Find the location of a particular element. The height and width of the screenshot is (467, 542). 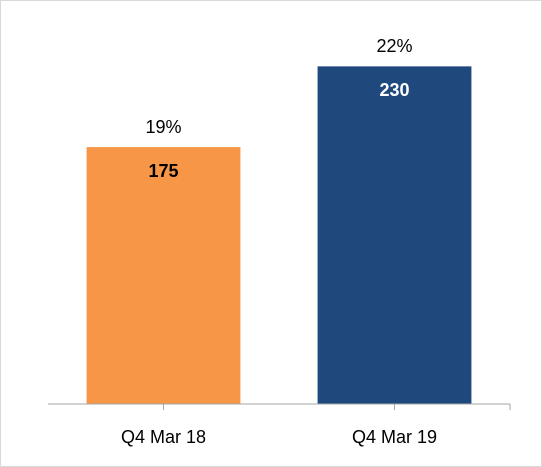

value-label: 230 is located at coordinates (394, 90).